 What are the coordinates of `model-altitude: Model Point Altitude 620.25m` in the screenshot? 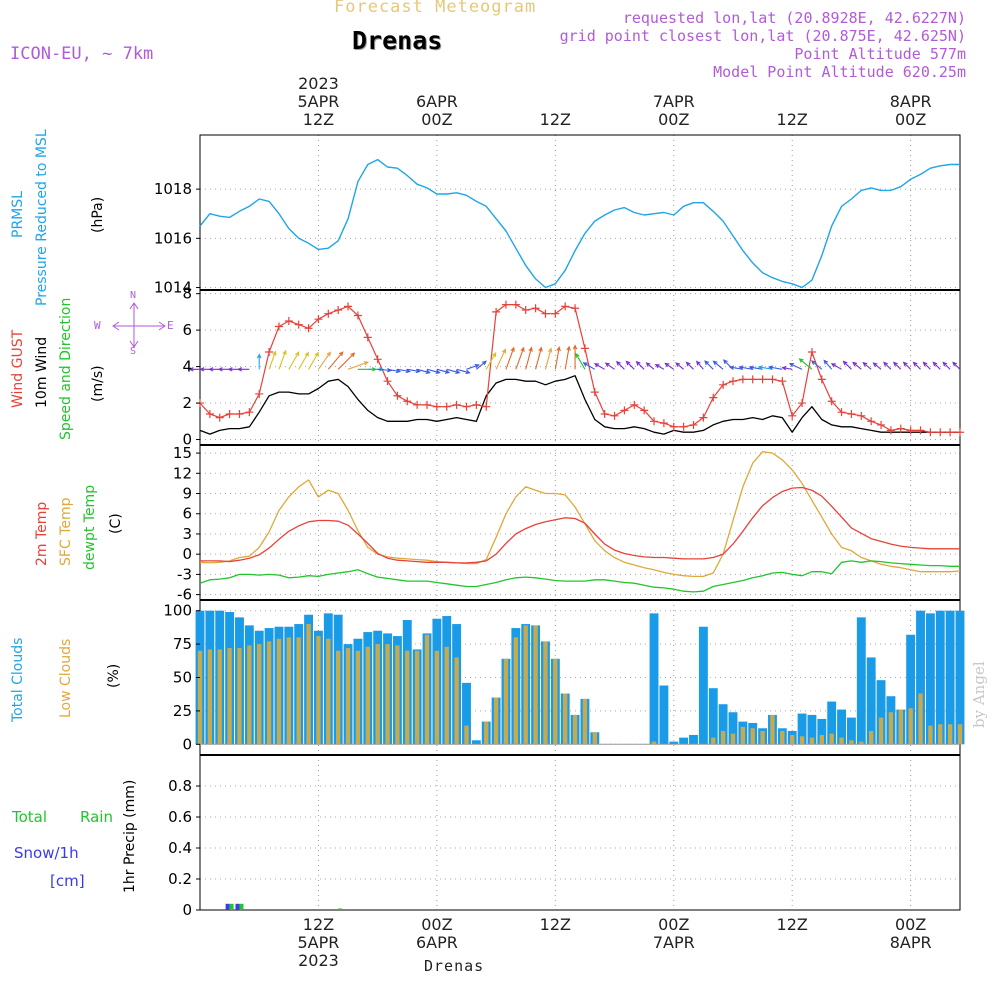 It's located at (839, 72).